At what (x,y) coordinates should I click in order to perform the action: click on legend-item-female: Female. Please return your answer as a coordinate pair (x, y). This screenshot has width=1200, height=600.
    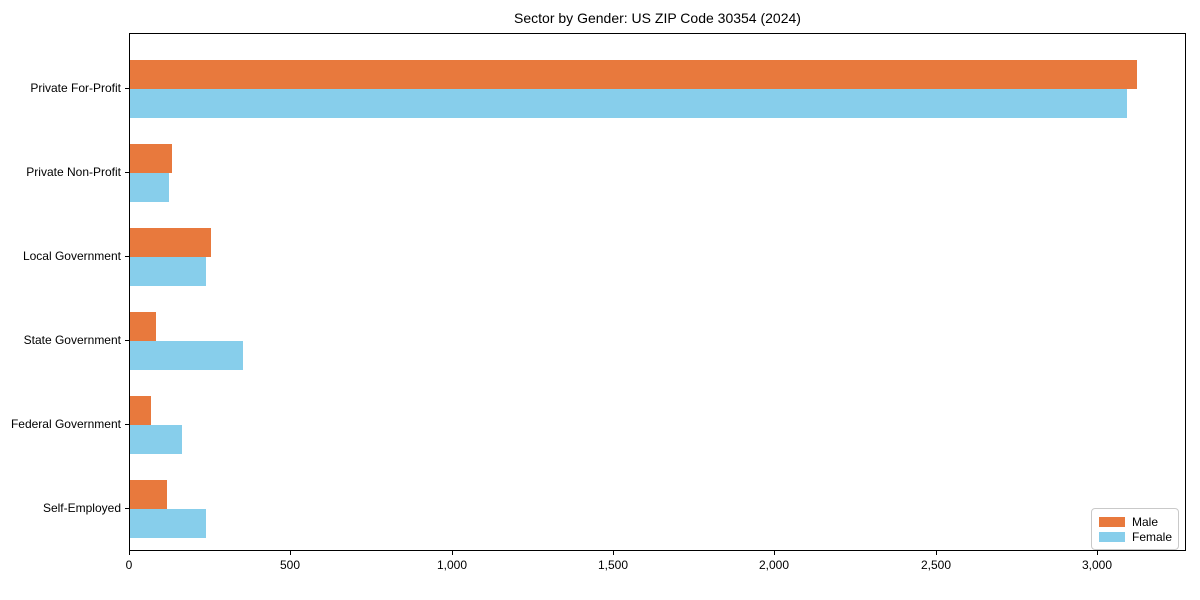
    Looking at the image, I should click on (1136, 536).